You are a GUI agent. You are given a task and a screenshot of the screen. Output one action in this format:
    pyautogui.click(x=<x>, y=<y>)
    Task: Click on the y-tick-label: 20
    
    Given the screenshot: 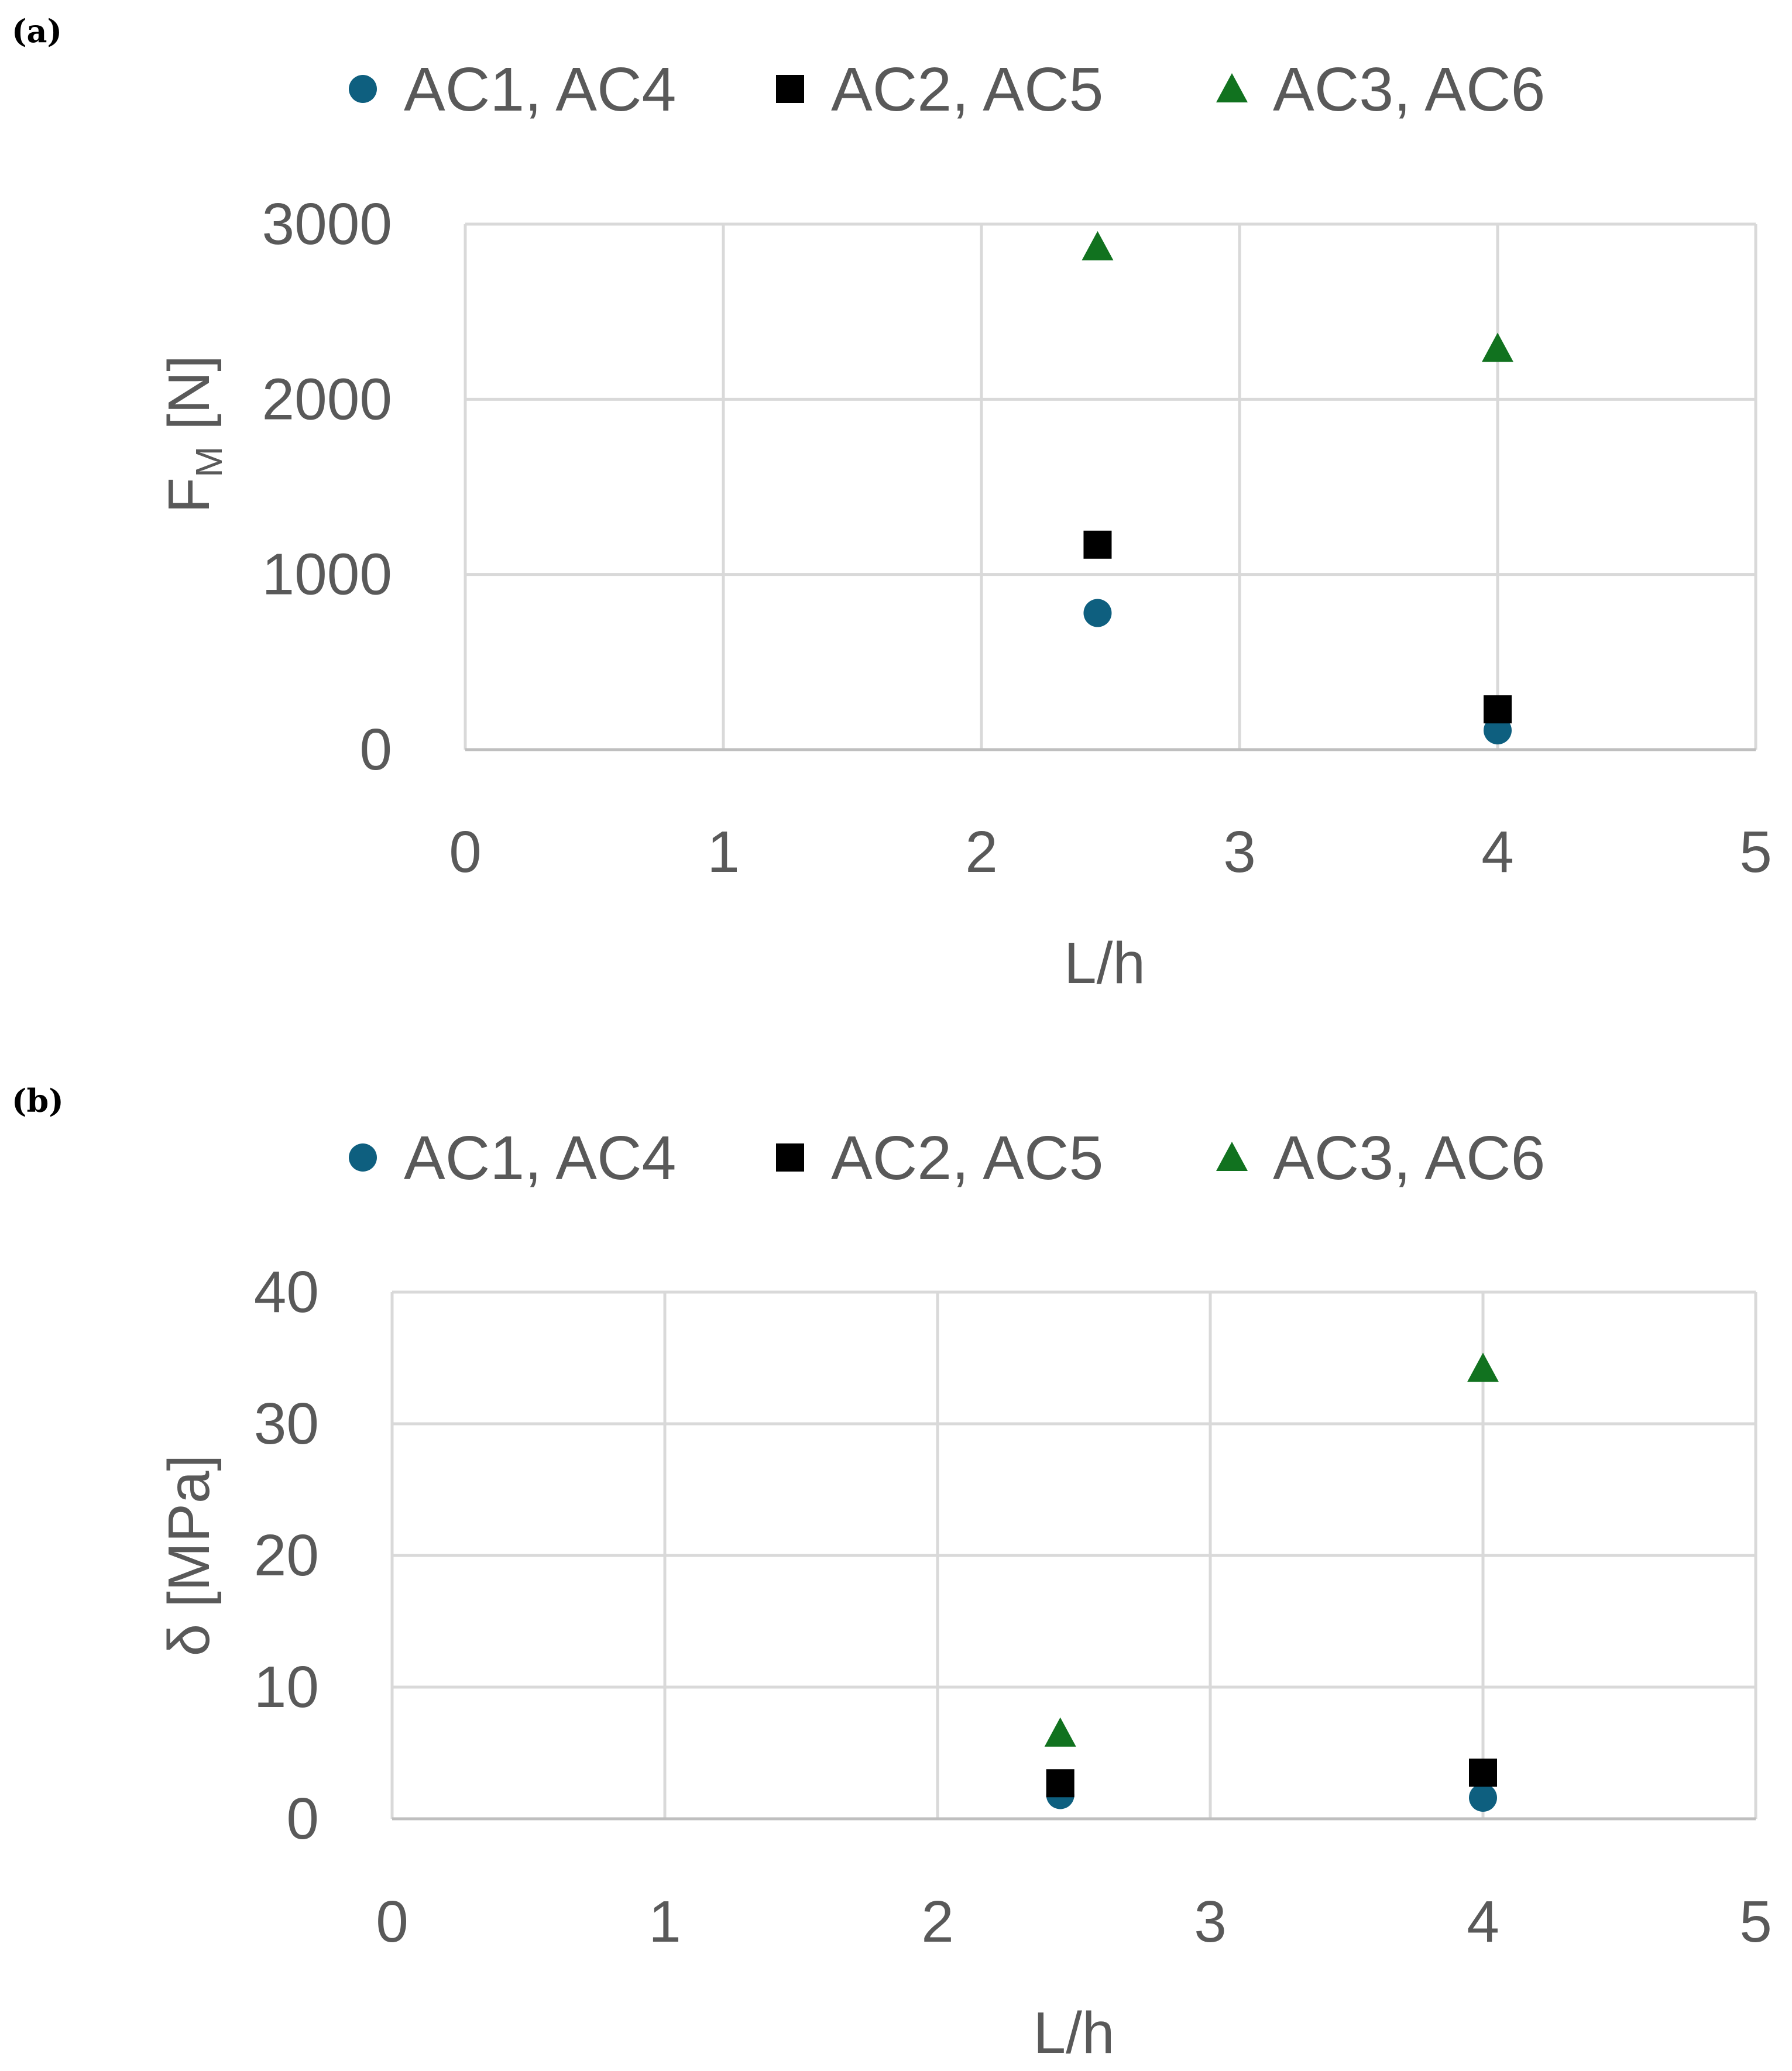 What is the action you would take?
    pyautogui.click(x=286, y=1555)
    